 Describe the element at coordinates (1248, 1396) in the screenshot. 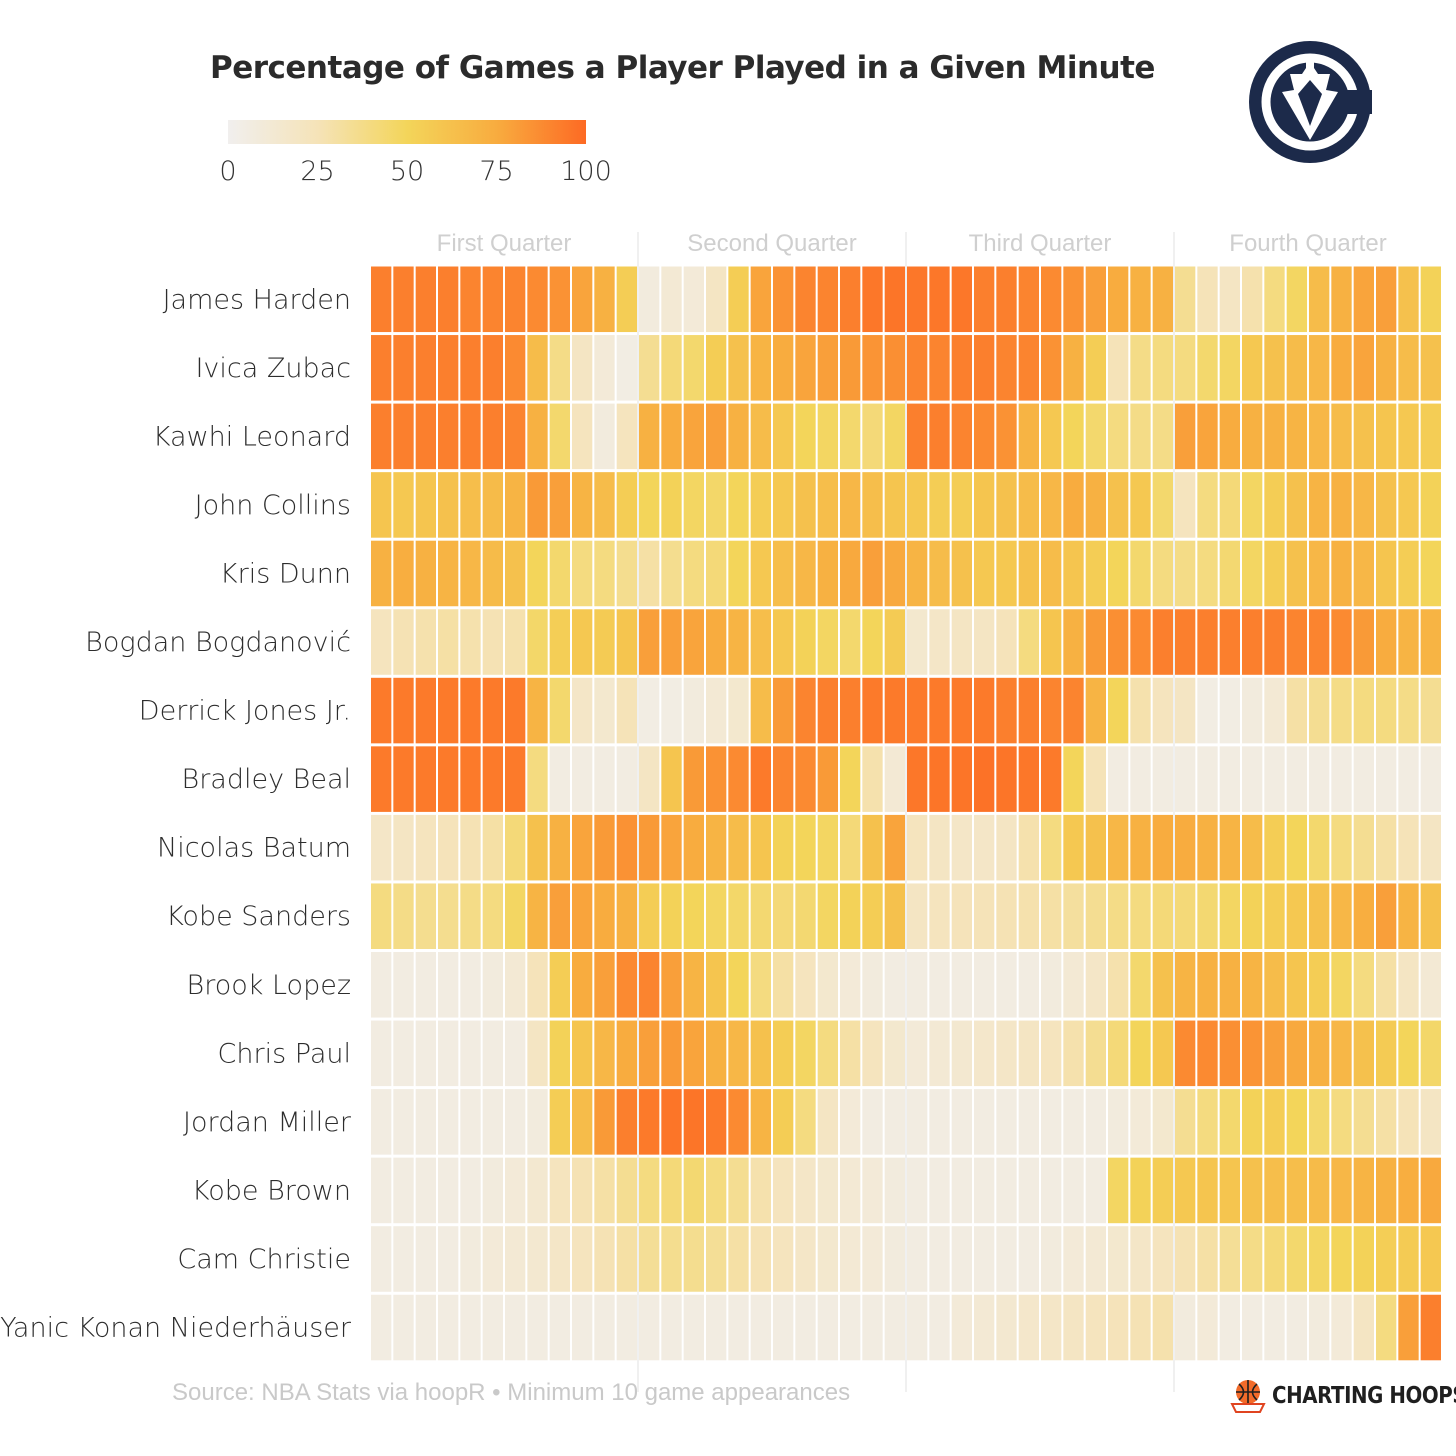

I see `basketball-icon` at that location.